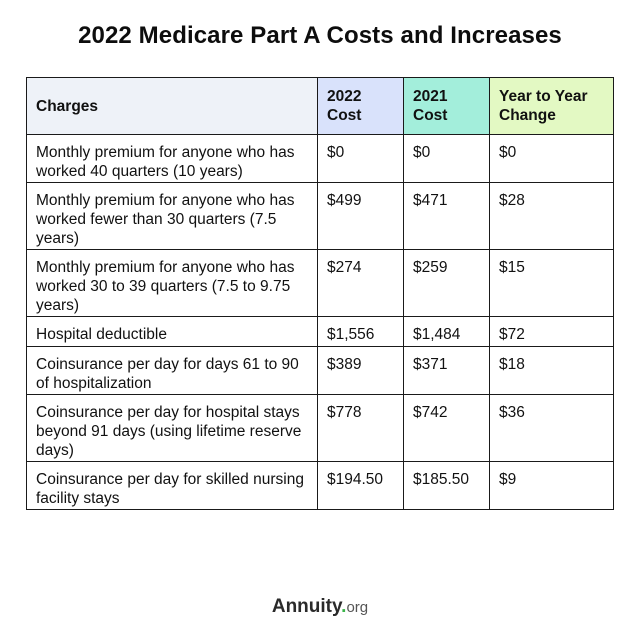  I want to click on logo-tld-text: org, so click(357, 607).